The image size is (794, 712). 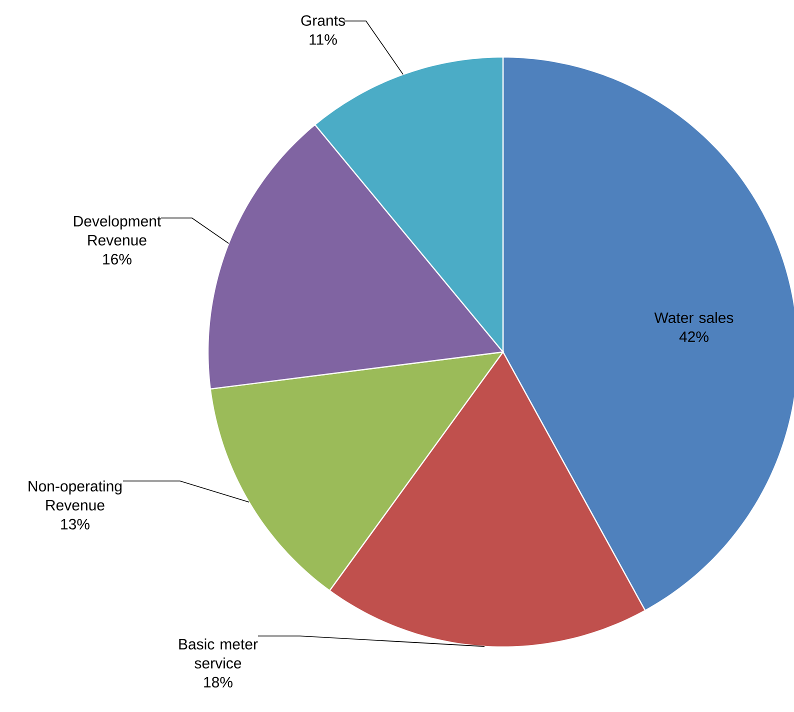 What do you see at coordinates (323, 39) in the screenshot?
I see `data-label: 11%` at bounding box center [323, 39].